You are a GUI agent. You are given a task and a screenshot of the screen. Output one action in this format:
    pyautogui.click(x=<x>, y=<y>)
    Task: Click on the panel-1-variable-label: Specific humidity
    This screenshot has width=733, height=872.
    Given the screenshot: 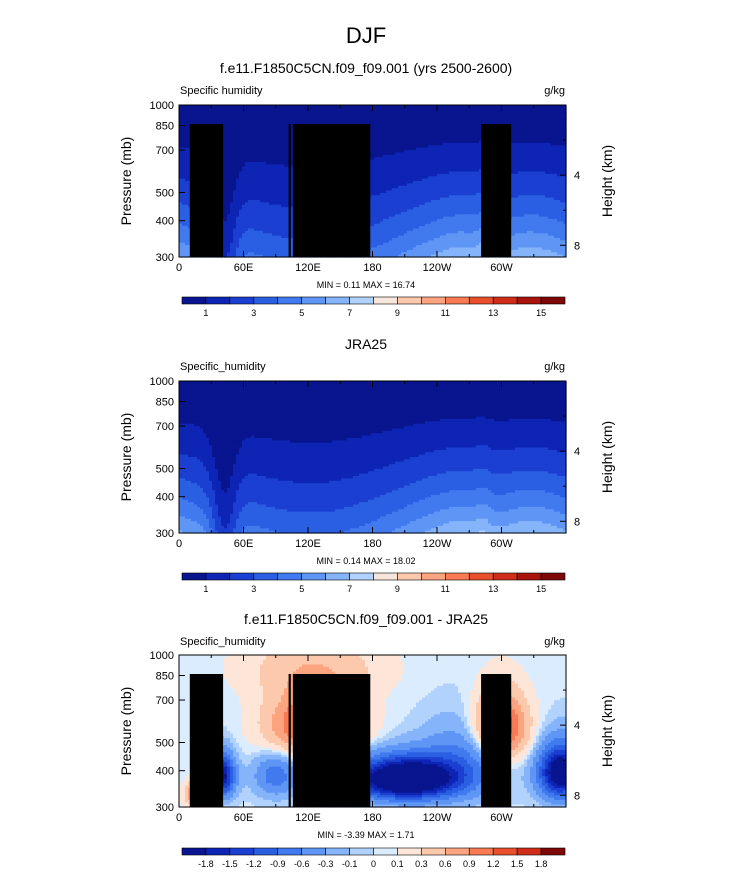 What is the action you would take?
    pyautogui.click(x=221, y=91)
    